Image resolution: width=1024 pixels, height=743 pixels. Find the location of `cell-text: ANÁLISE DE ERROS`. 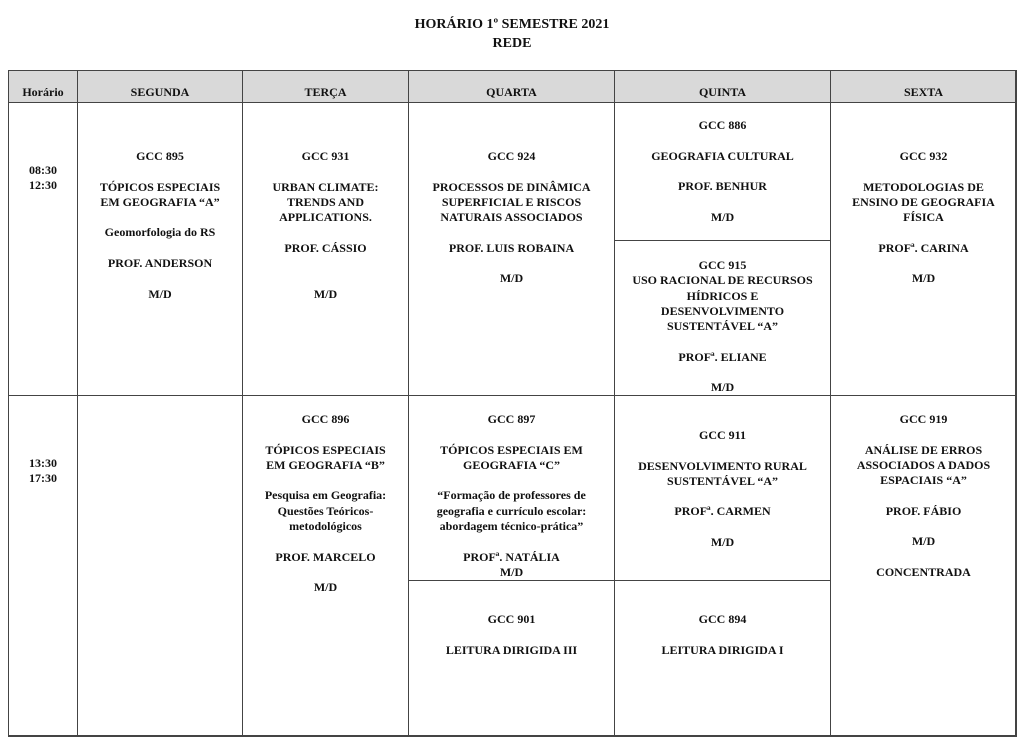

cell-text: ANÁLISE DE ERROS is located at coordinates (923, 449).